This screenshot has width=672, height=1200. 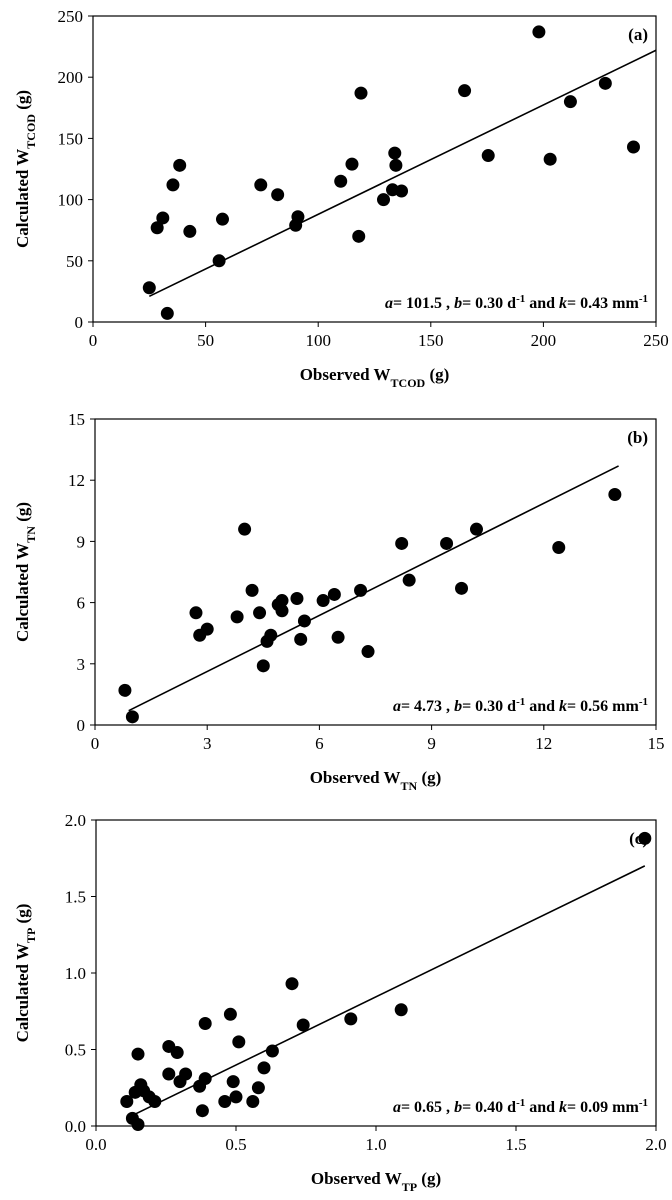 I want to click on x-axis-title: Observed WTCOD (g), so click(x=375, y=377).